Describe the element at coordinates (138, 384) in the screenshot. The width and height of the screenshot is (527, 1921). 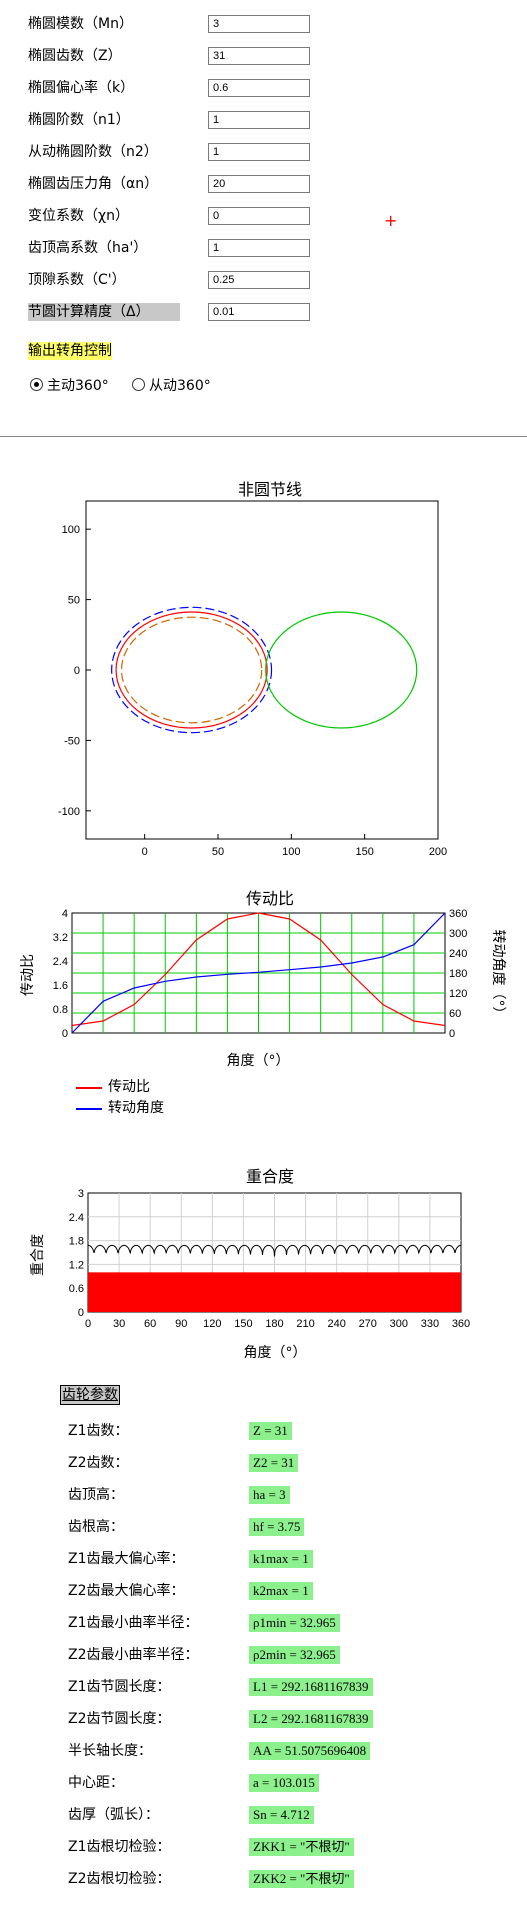
I see `radio-unselected-icon` at that location.